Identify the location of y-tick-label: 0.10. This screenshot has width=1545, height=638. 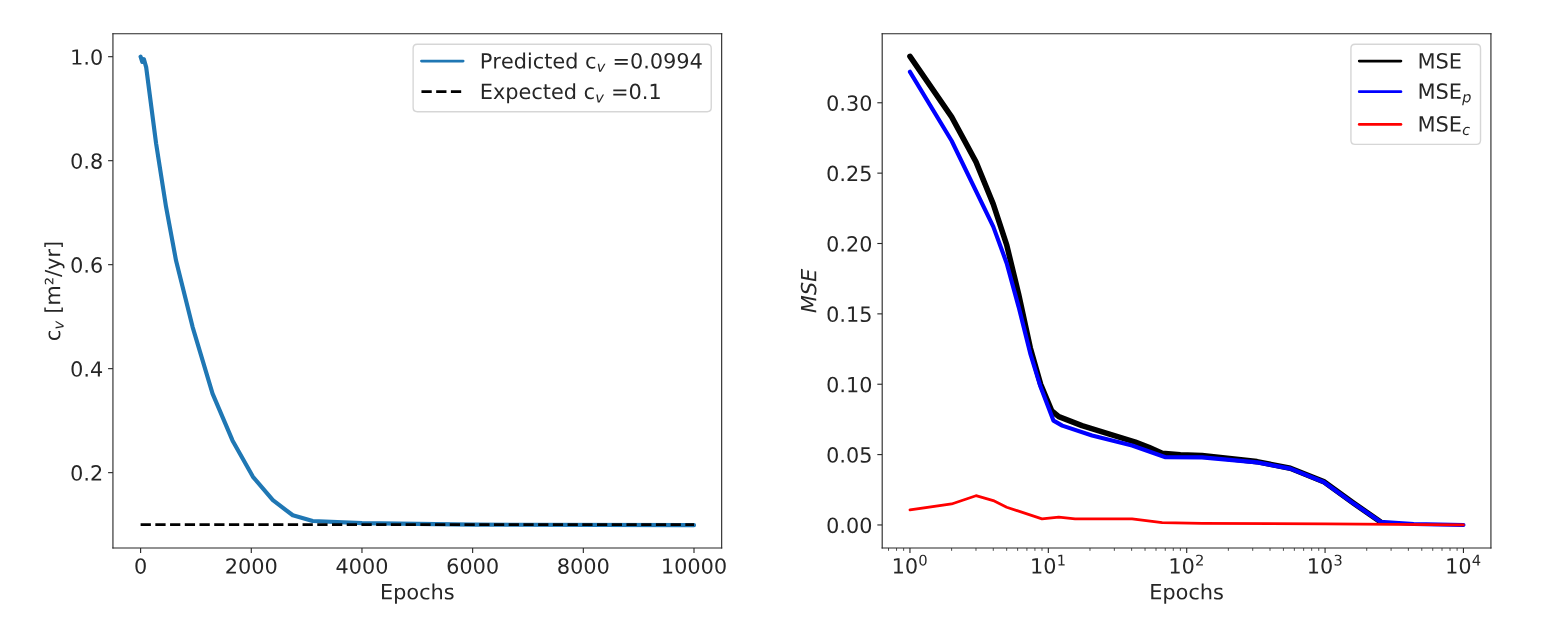
(849, 384).